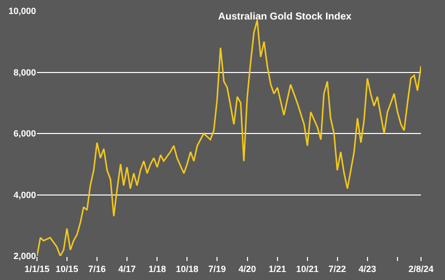 The height and width of the screenshot is (280, 445). Describe the element at coordinates (127, 269) in the screenshot. I see `x-tick-label: 4/17` at that location.